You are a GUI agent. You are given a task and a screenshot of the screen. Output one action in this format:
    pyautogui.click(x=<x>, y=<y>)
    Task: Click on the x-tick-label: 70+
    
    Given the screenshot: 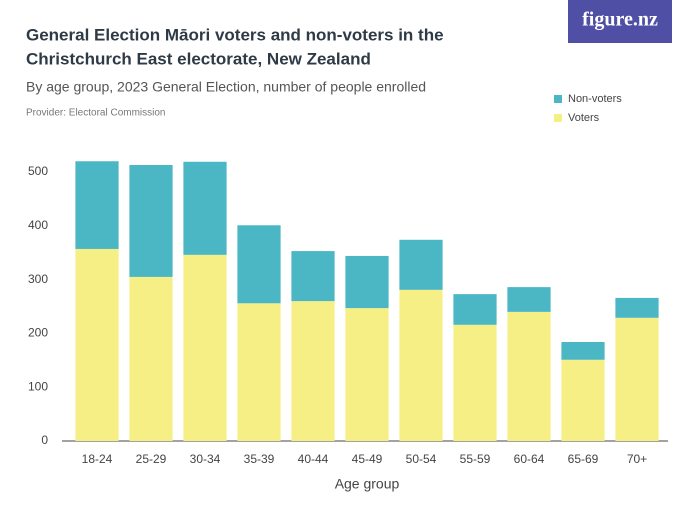 What is the action you would take?
    pyautogui.click(x=637, y=459)
    